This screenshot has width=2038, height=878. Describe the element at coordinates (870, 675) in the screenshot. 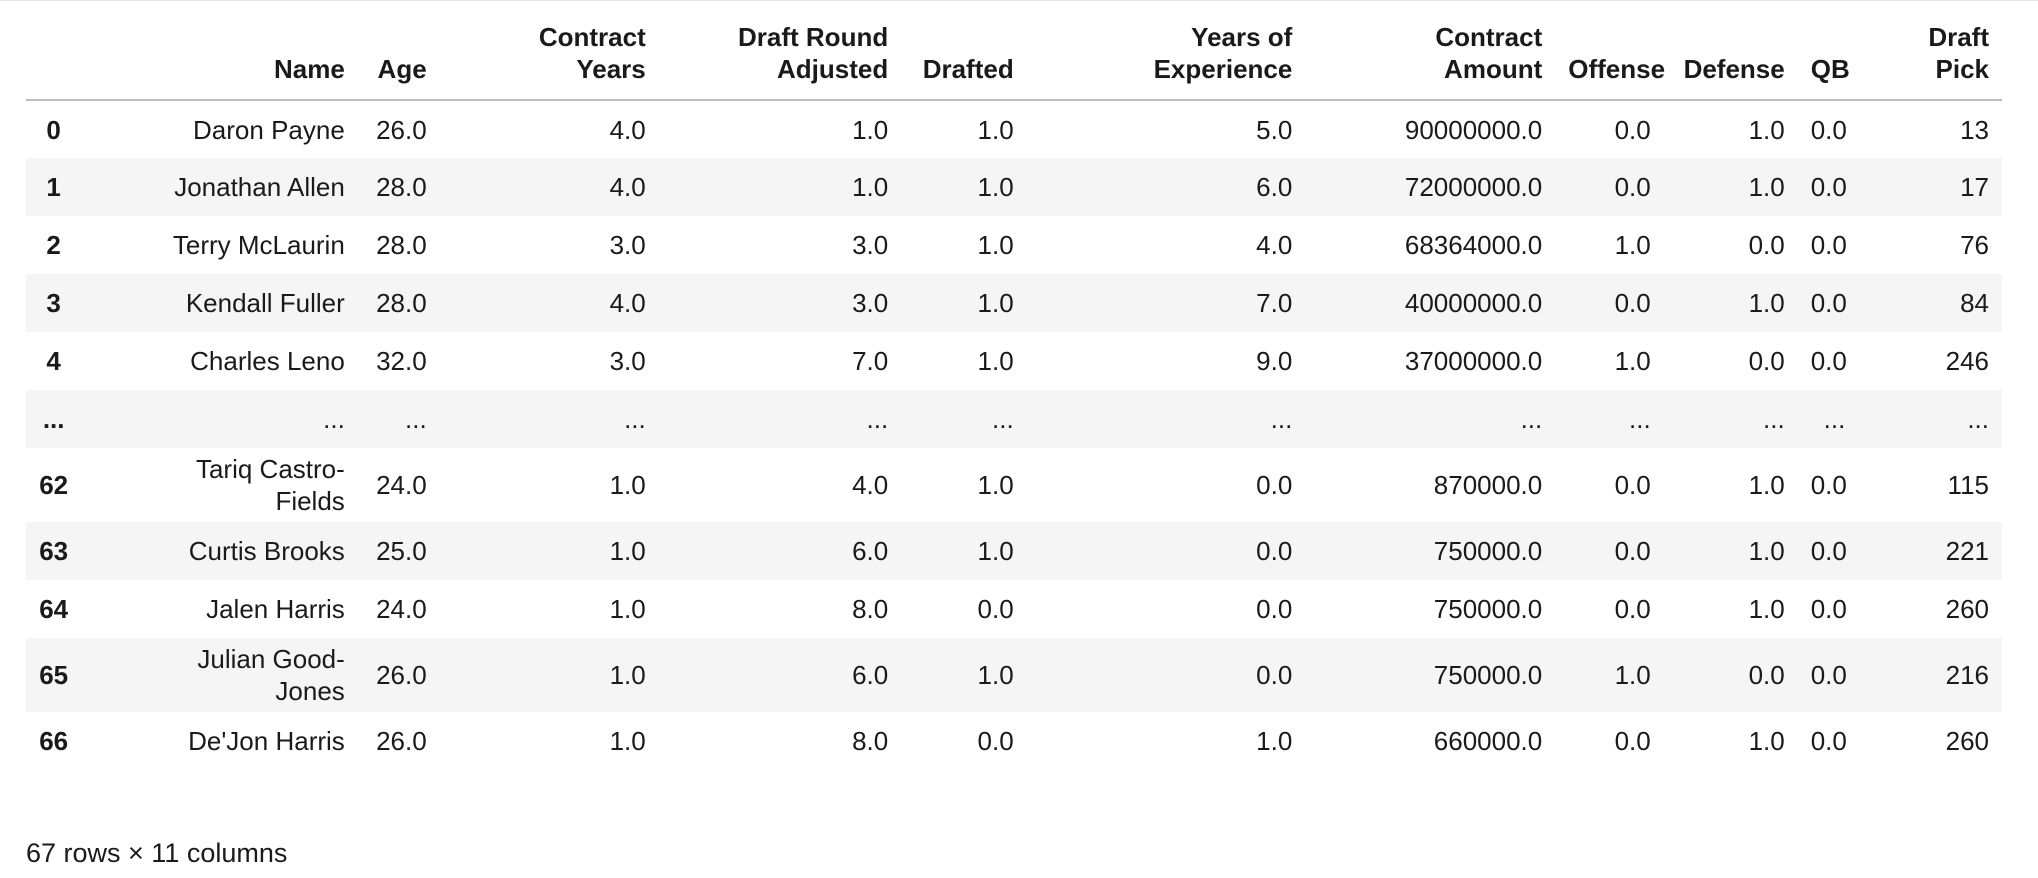

I see `table-cell: 6.0` at that location.